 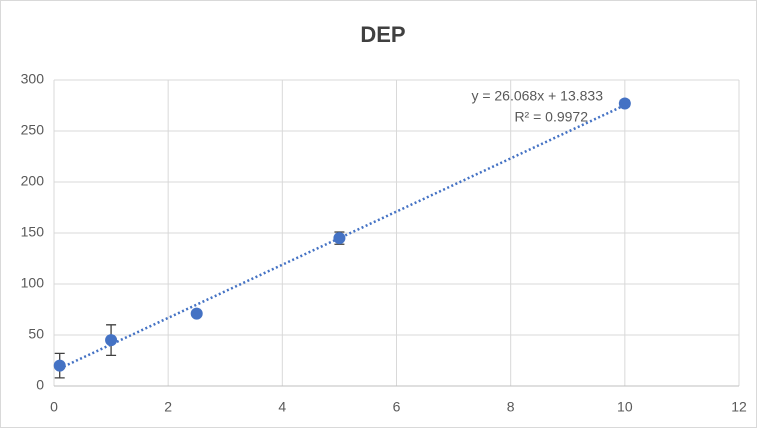 What do you see at coordinates (33, 283) in the screenshot?
I see `y-tick-label: 100` at bounding box center [33, 283].